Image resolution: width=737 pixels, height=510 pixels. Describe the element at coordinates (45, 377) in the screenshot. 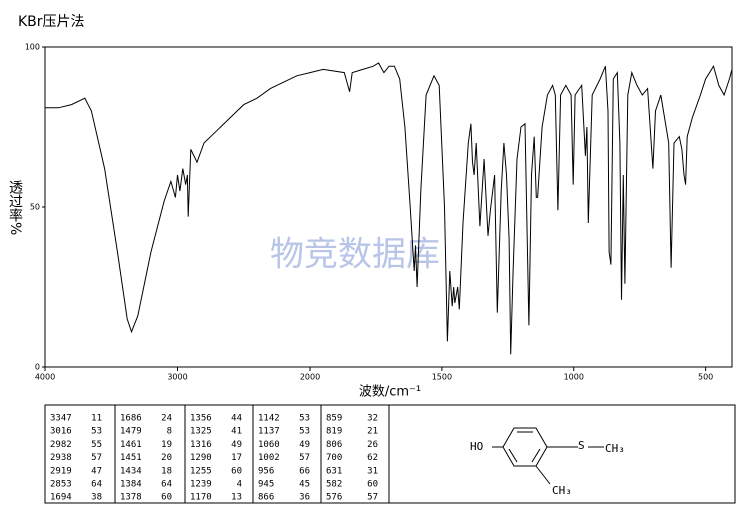

I see `x-tick-label: 4000` at that location.